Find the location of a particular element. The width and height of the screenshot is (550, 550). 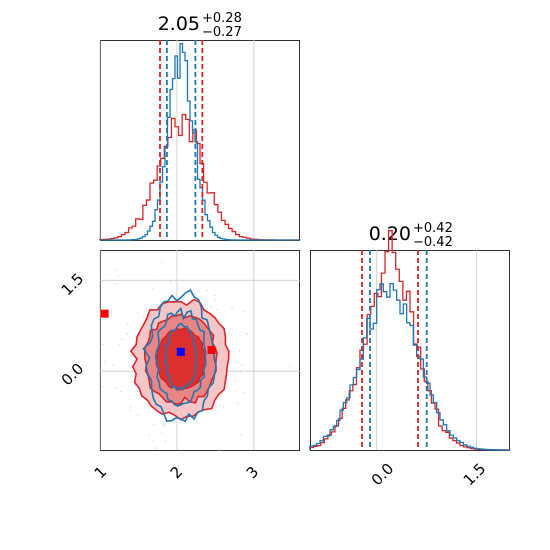

title-param-2: 0.20 is located at coordinates (390, 234).